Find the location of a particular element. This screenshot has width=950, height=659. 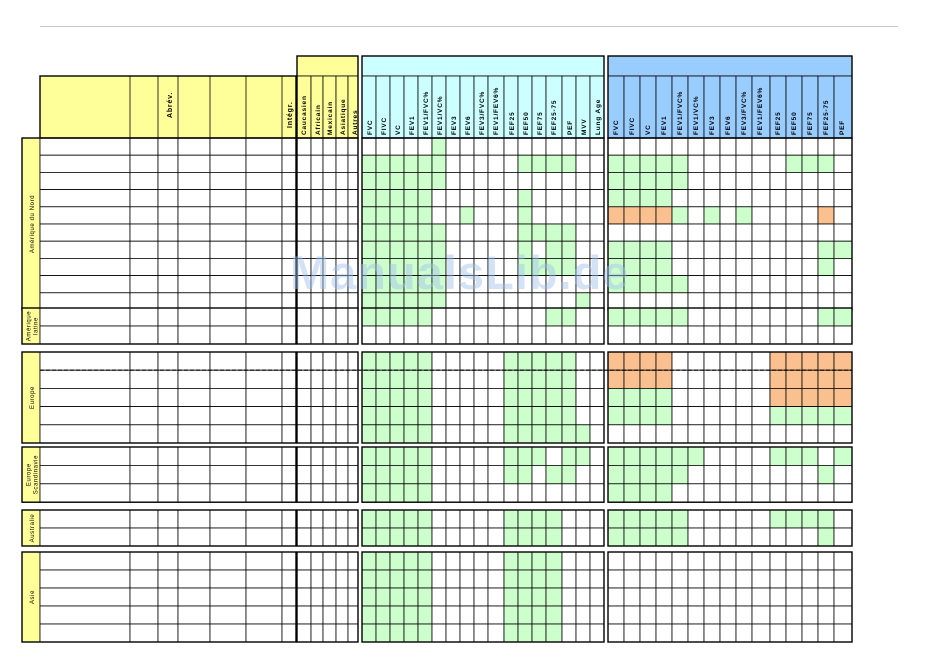

block-border-eth is located at coordinates (327, 326).